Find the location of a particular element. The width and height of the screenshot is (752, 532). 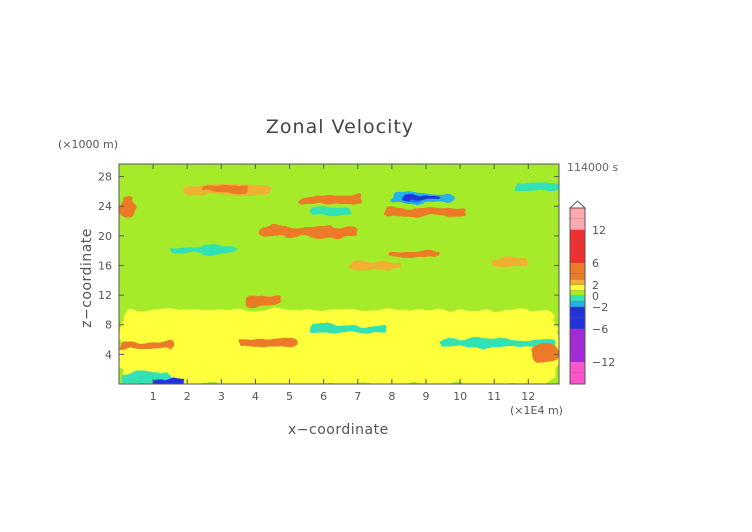

colorbar-overflow-arrow is located at coordinates (577, 204).